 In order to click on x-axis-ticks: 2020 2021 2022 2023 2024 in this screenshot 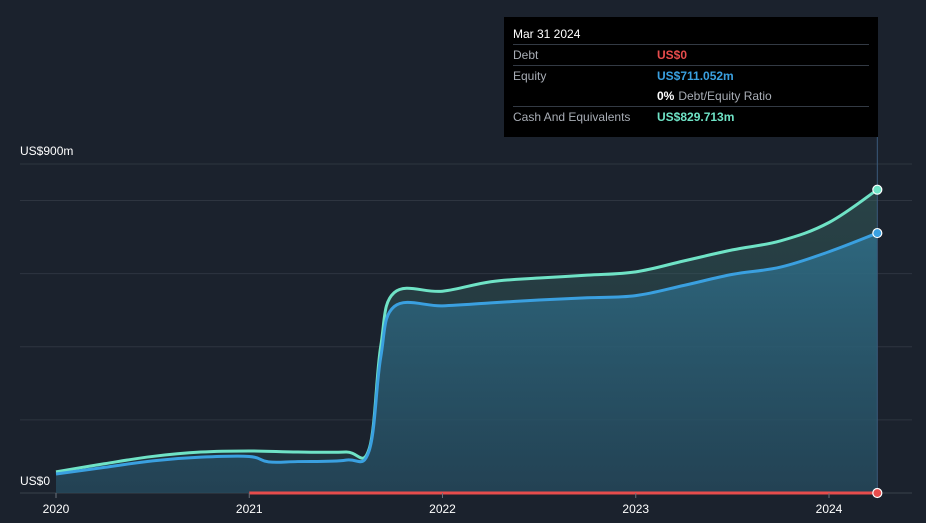, I will do `click(443, 504)`.